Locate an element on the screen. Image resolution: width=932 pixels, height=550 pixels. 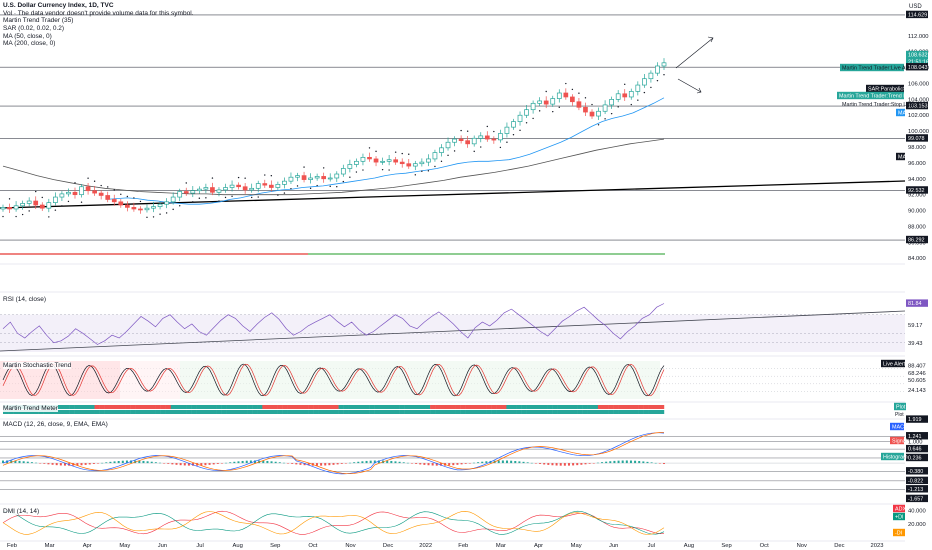
macd-value-label: 1.919 is located at coordinates (915, 420).